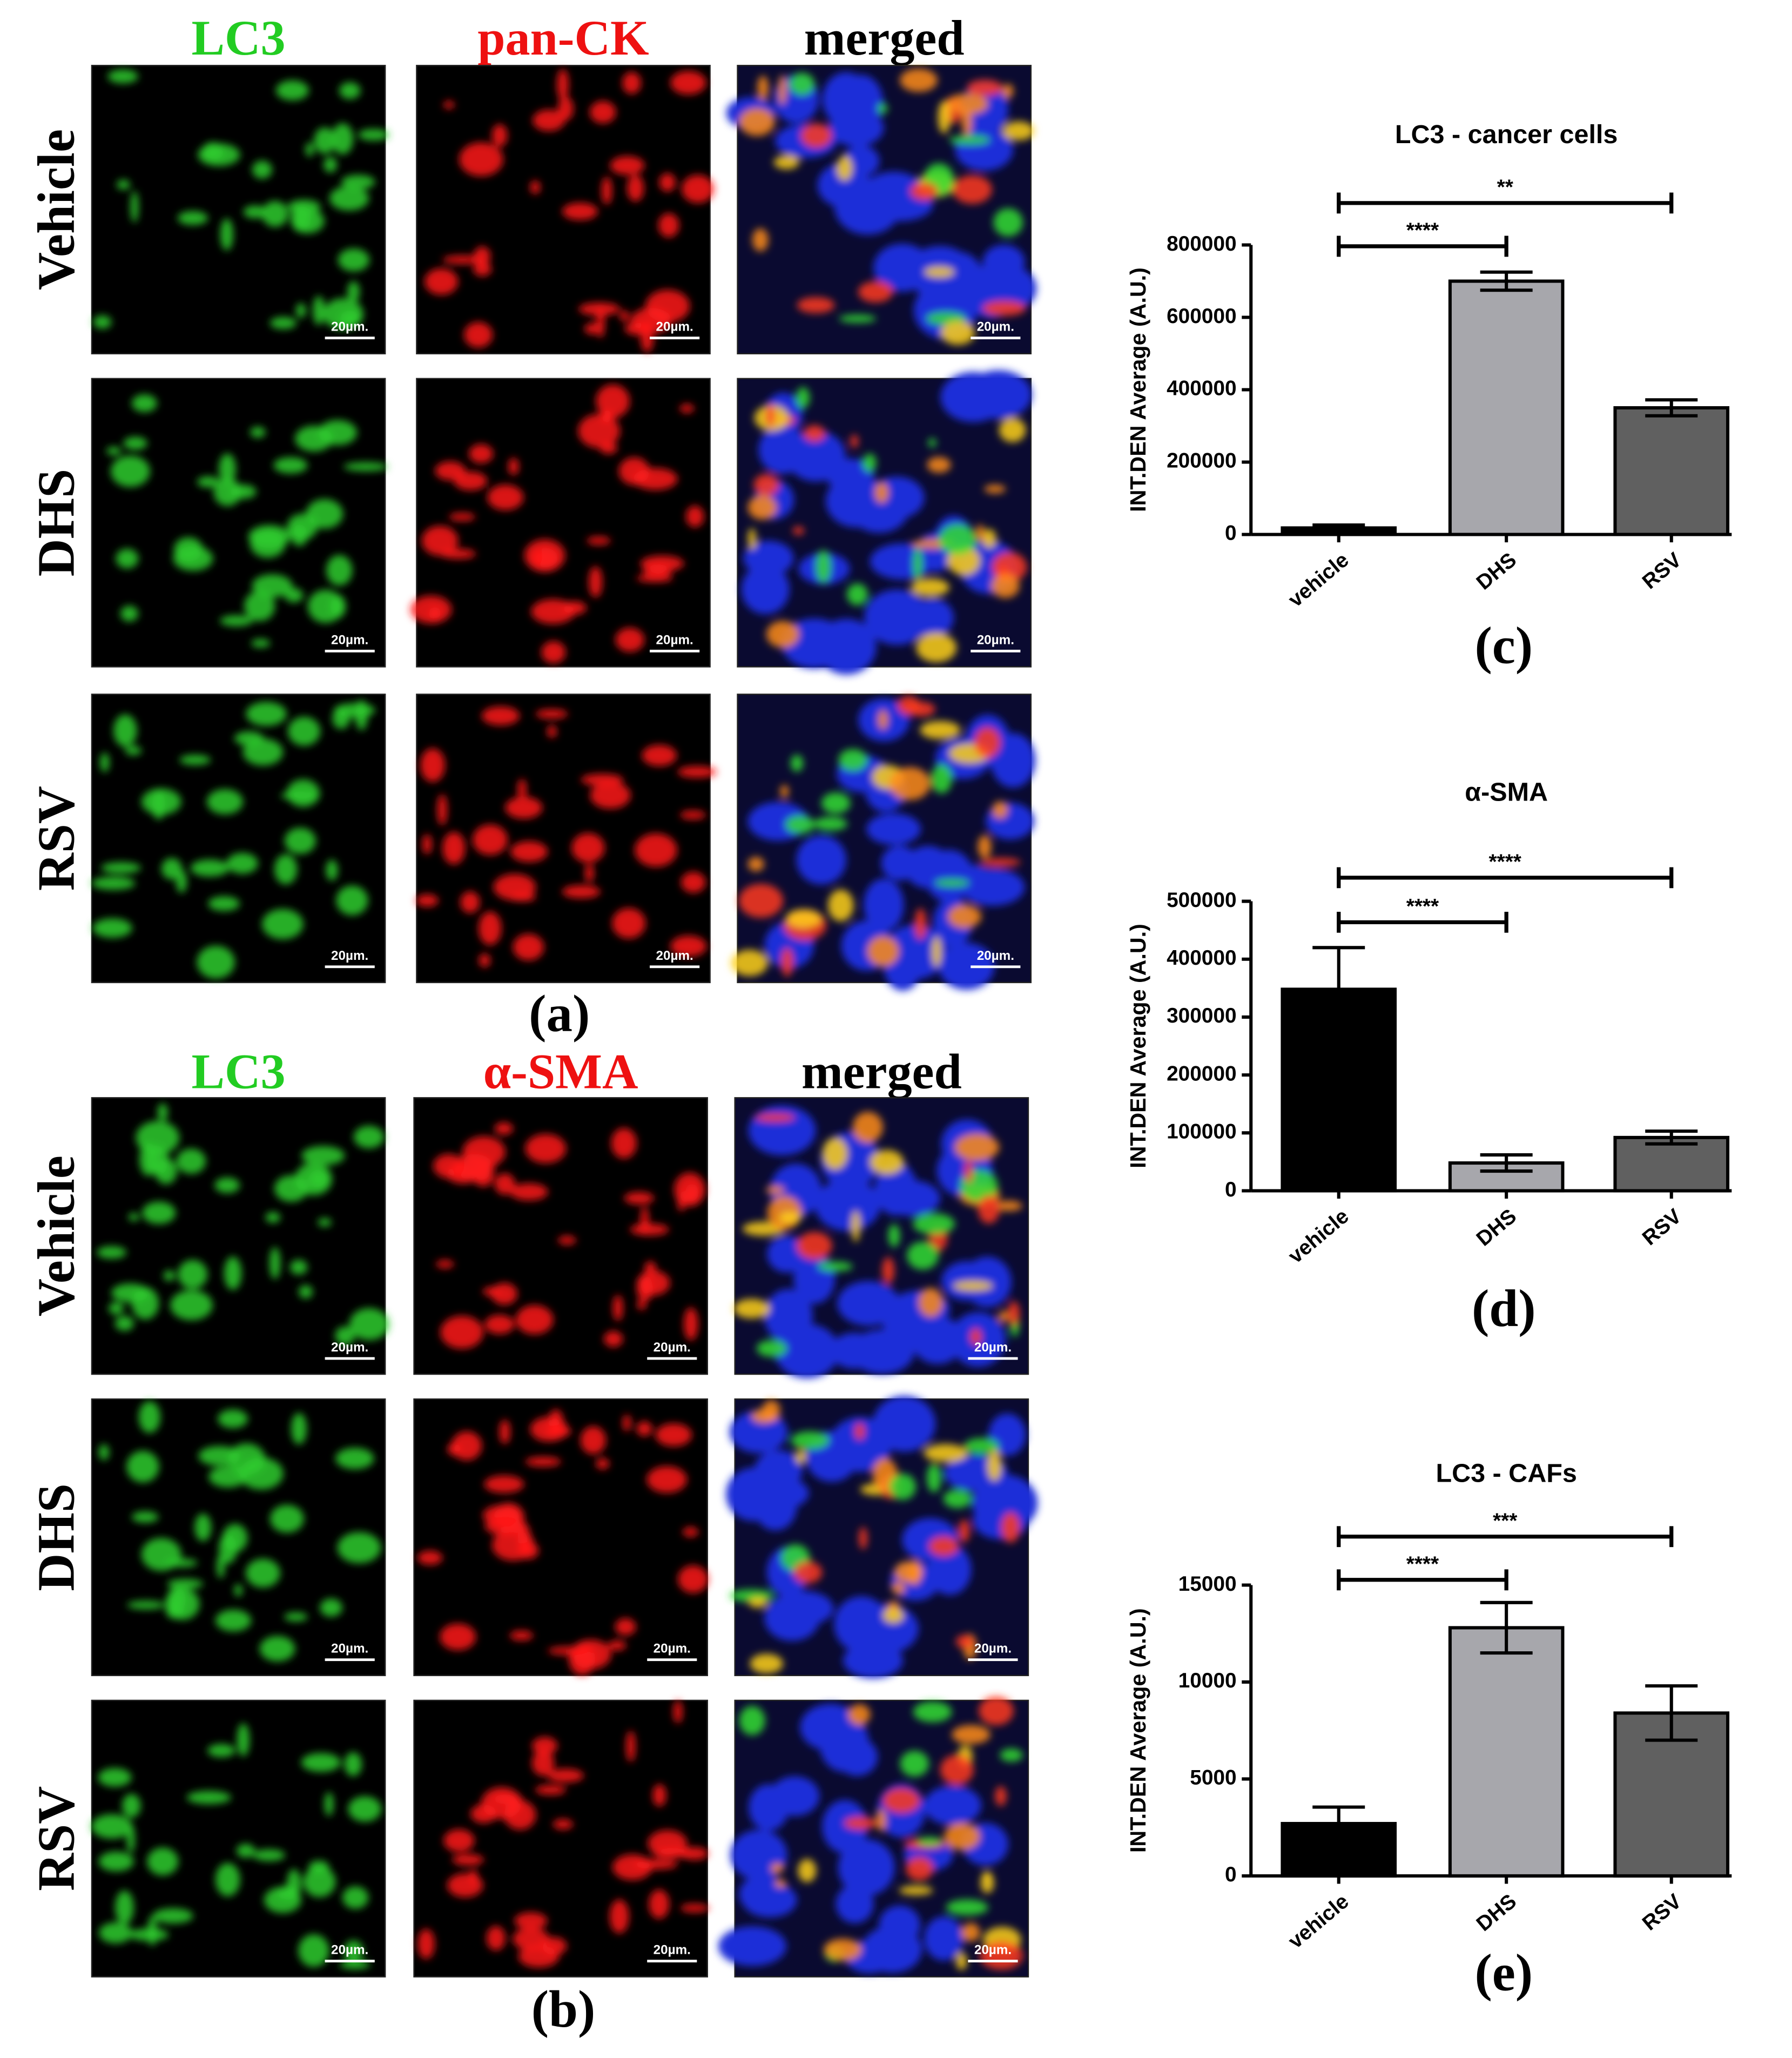  I want to click on significance-label: **, so click(1505, 187).